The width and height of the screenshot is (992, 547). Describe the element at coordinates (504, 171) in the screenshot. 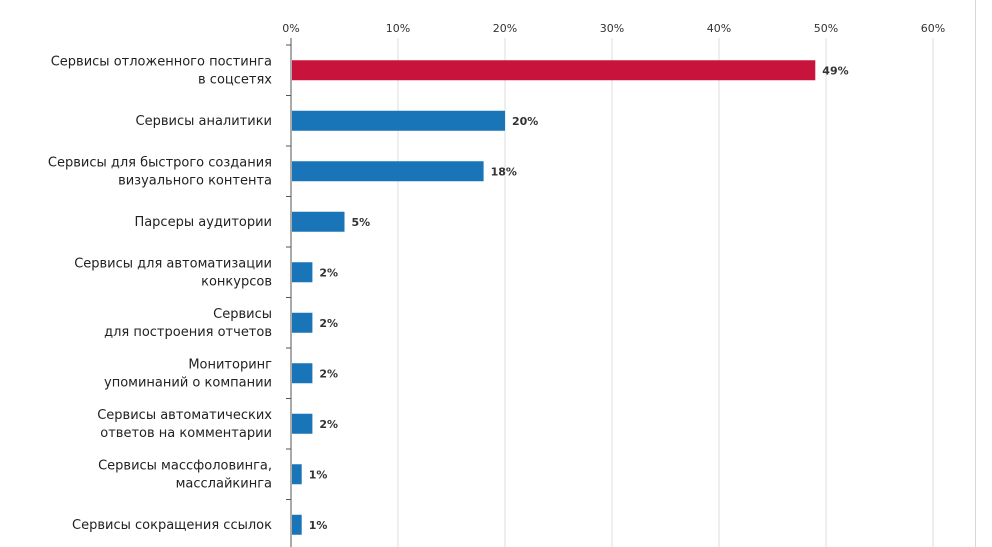

I see `value-label: 18%` at that location.